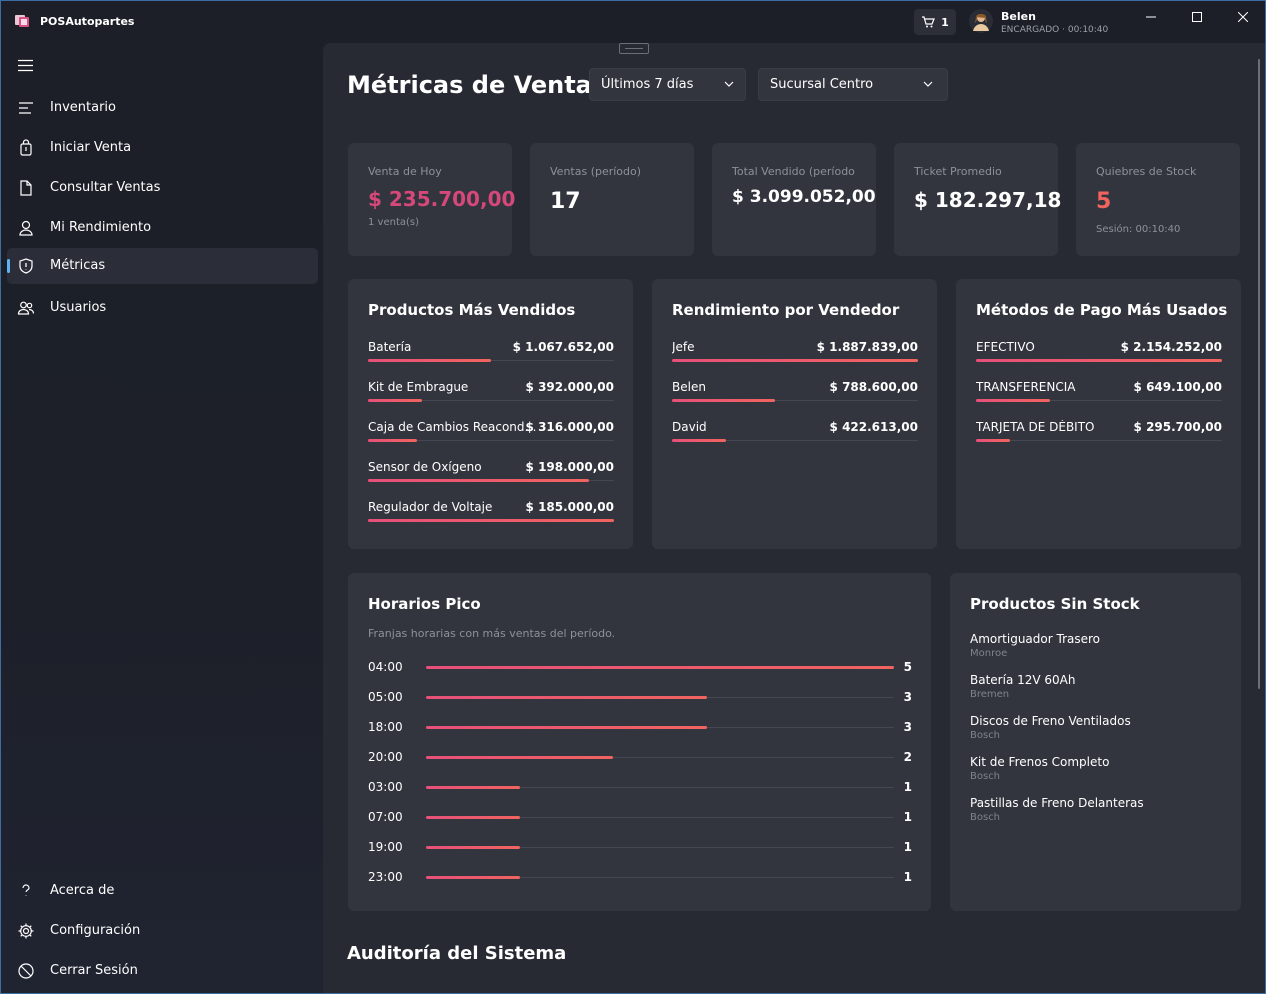  I want to click on kpi-label: Venta de Hoy, so click(405, 171).